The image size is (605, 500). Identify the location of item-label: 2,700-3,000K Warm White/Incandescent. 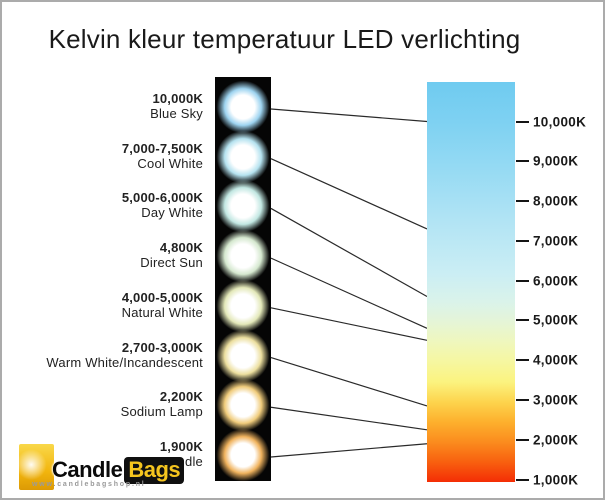
(124, 355).